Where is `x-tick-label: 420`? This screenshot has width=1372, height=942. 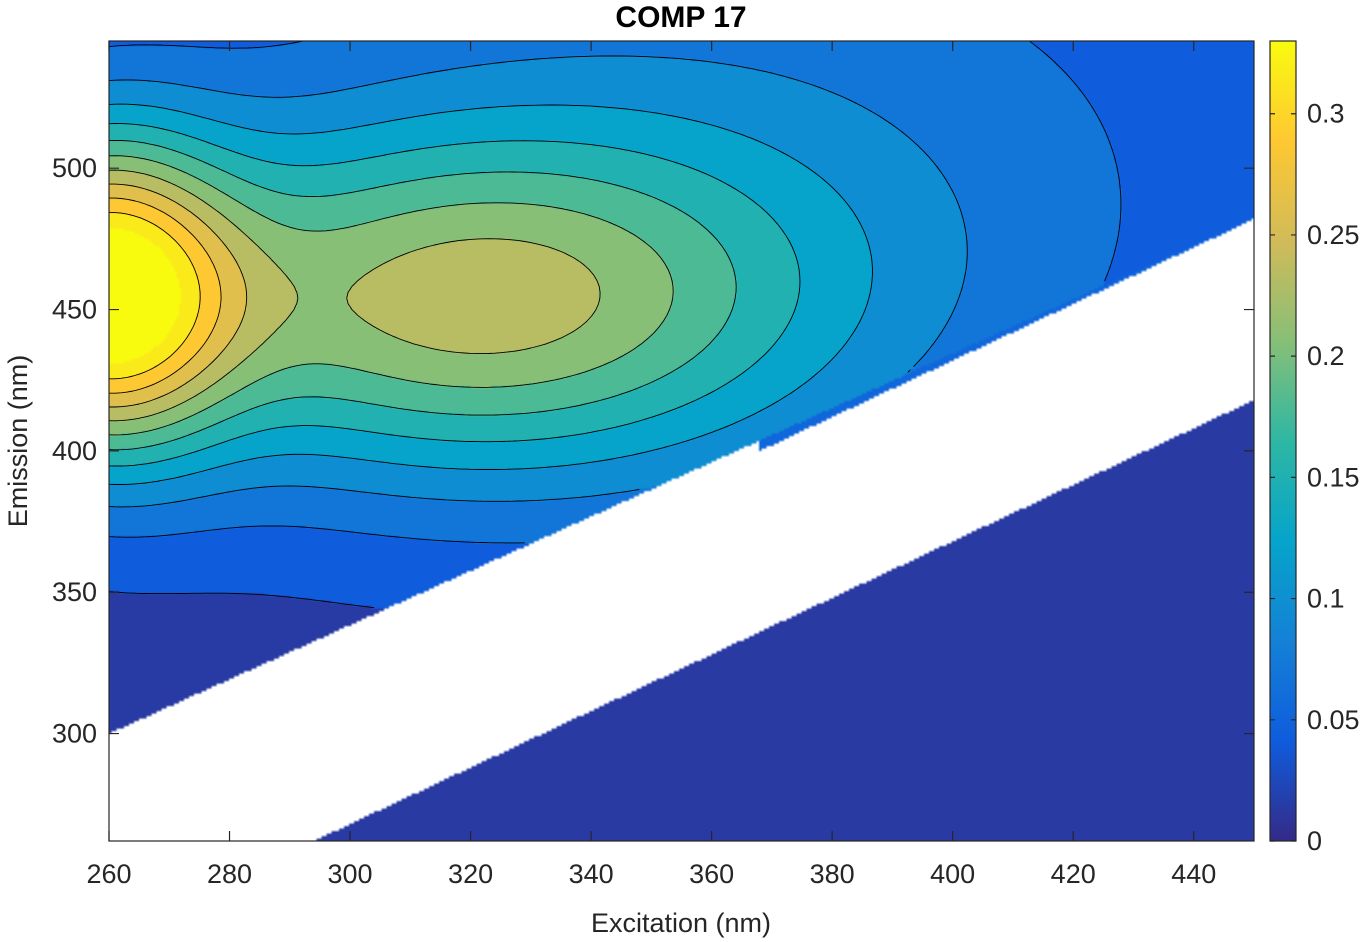 x-tick-label: 420 is located at coordinates (1073, 874).